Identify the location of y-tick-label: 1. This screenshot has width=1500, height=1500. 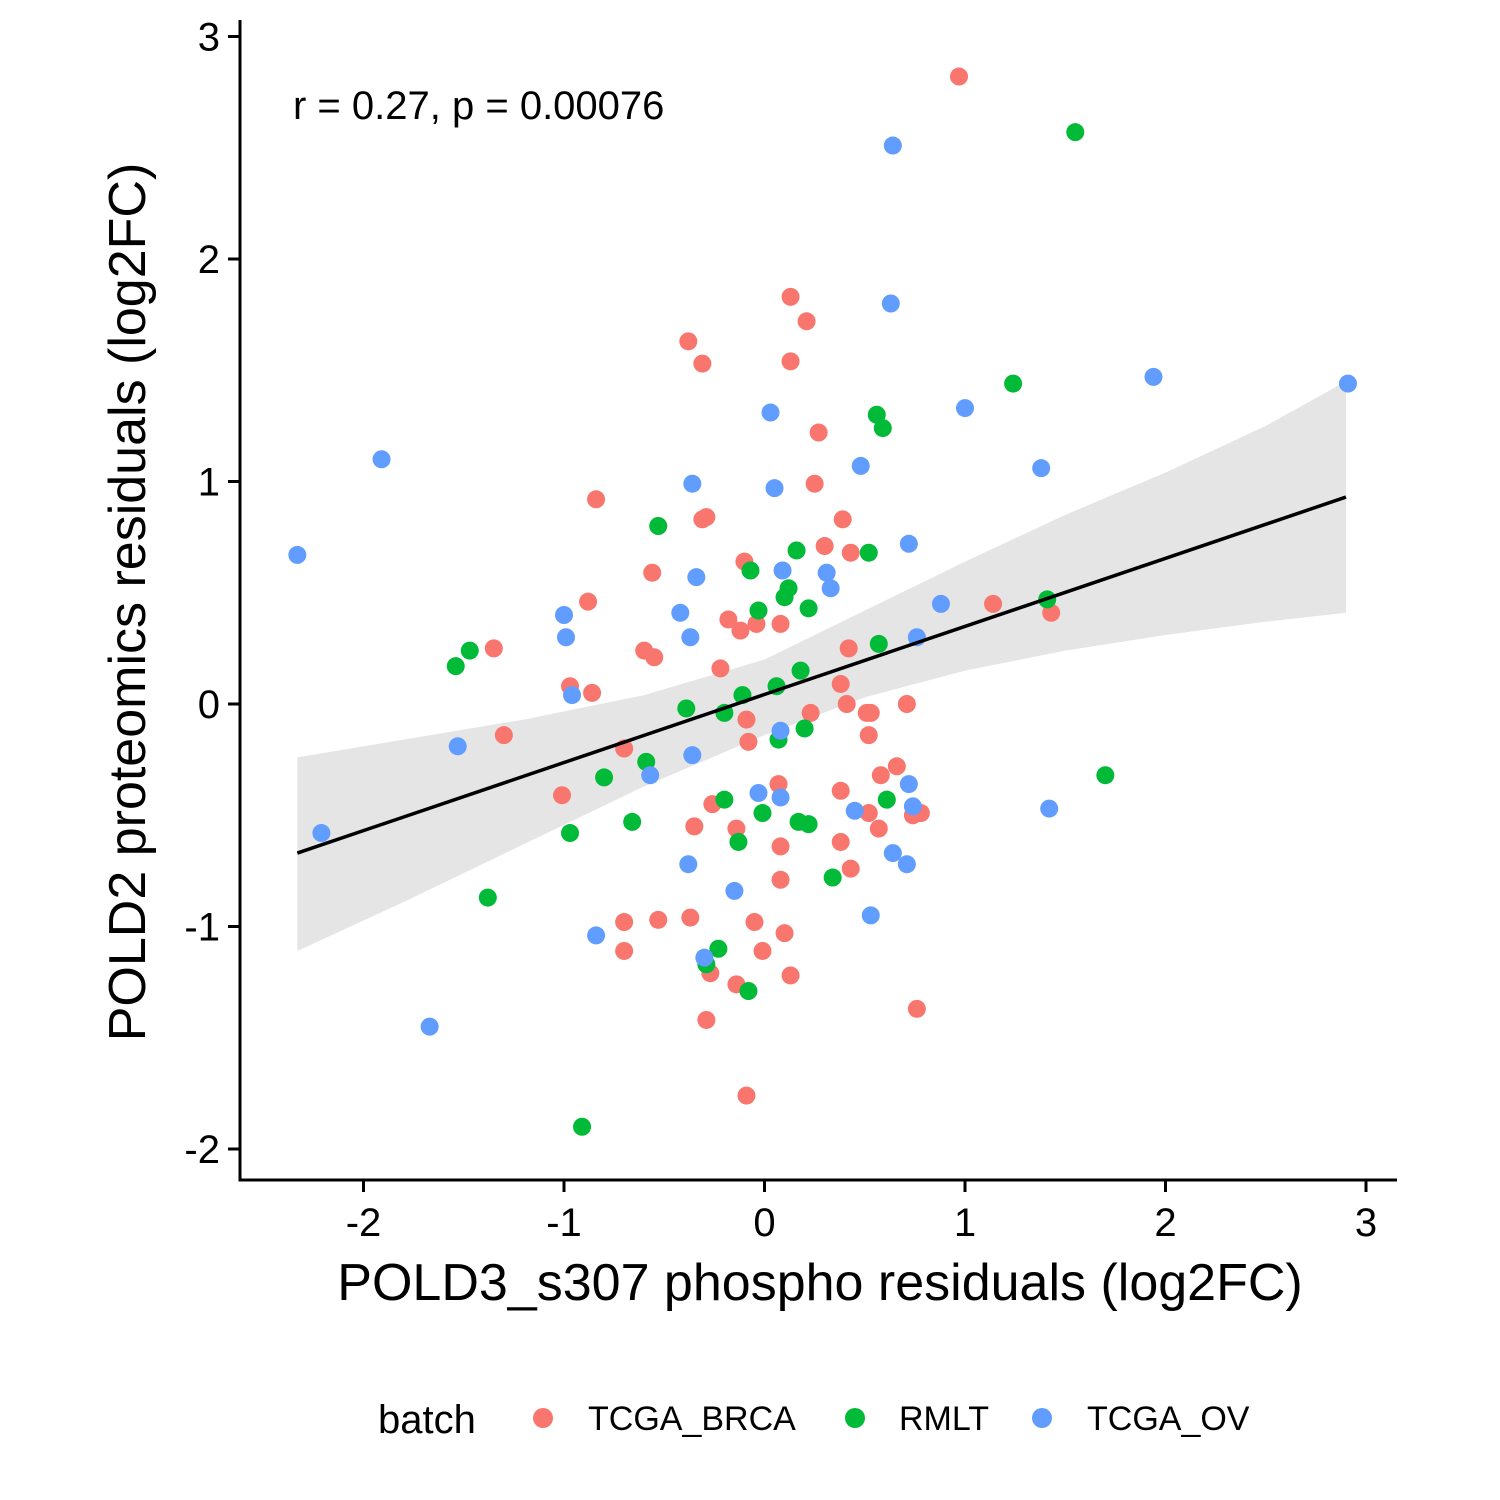
(209, 483).